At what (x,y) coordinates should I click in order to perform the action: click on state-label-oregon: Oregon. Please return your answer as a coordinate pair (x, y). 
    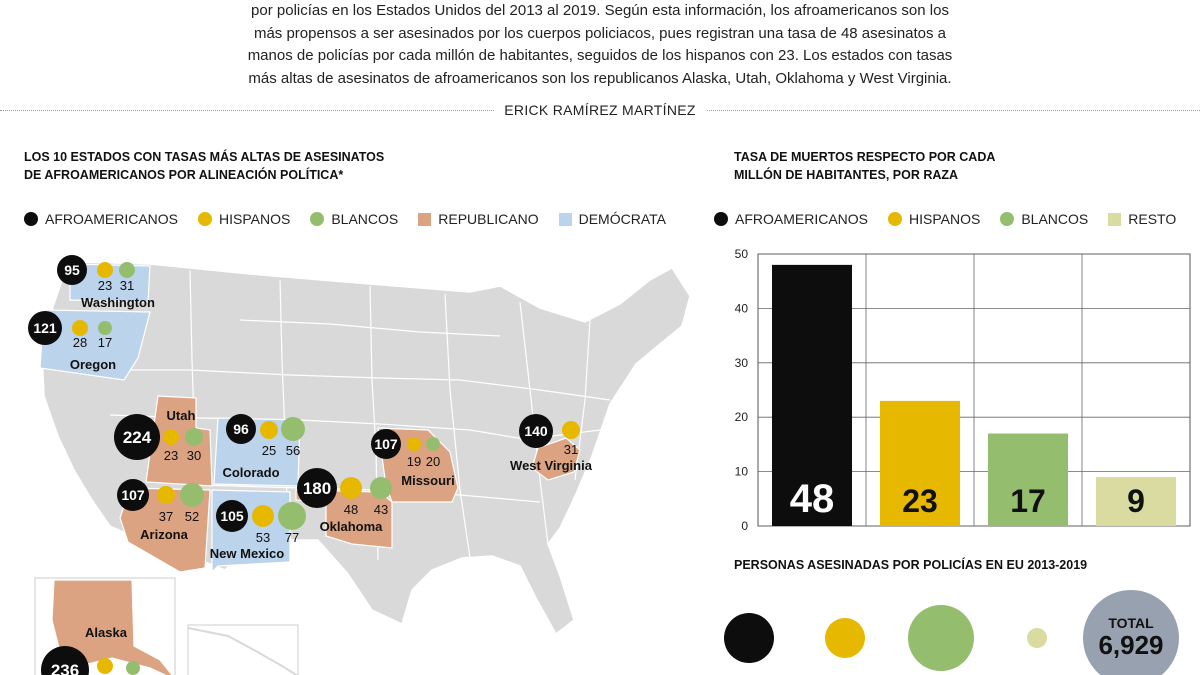
    Looking at the image, I should click on (93, 364).